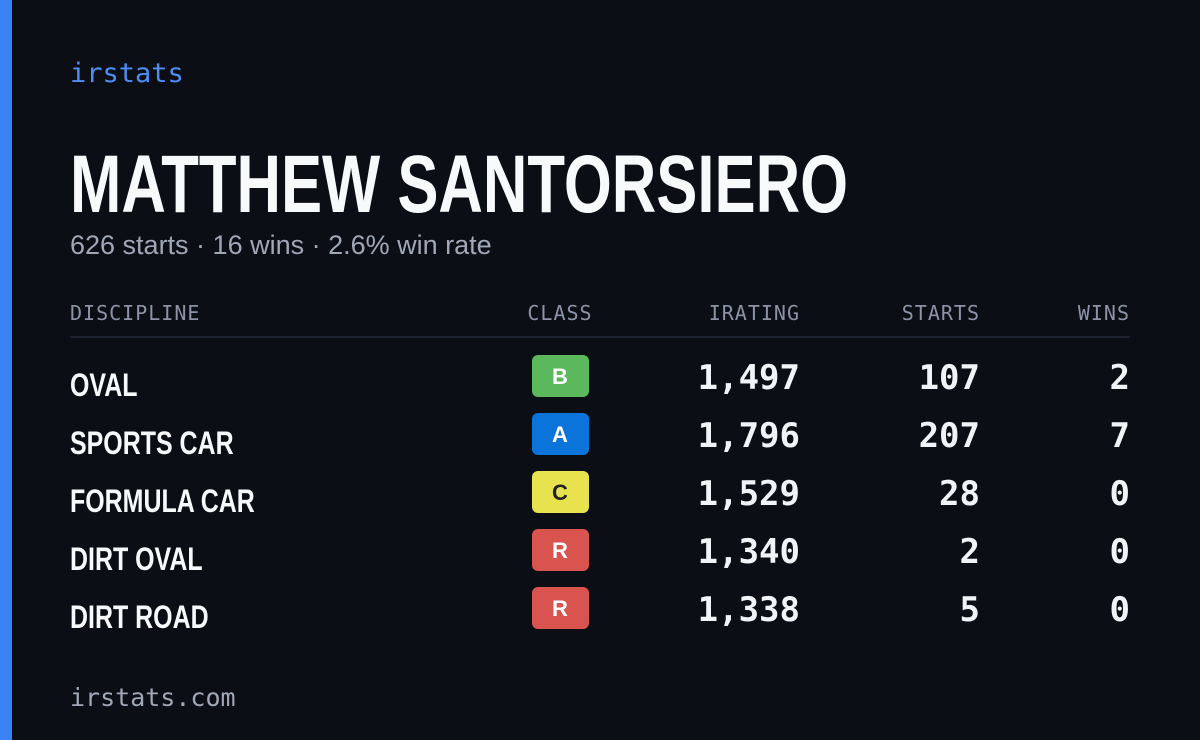  What do you see at coordinates (949, 436) in the screenshot?
I see `starts: 207` at bounding box center [949, 436].